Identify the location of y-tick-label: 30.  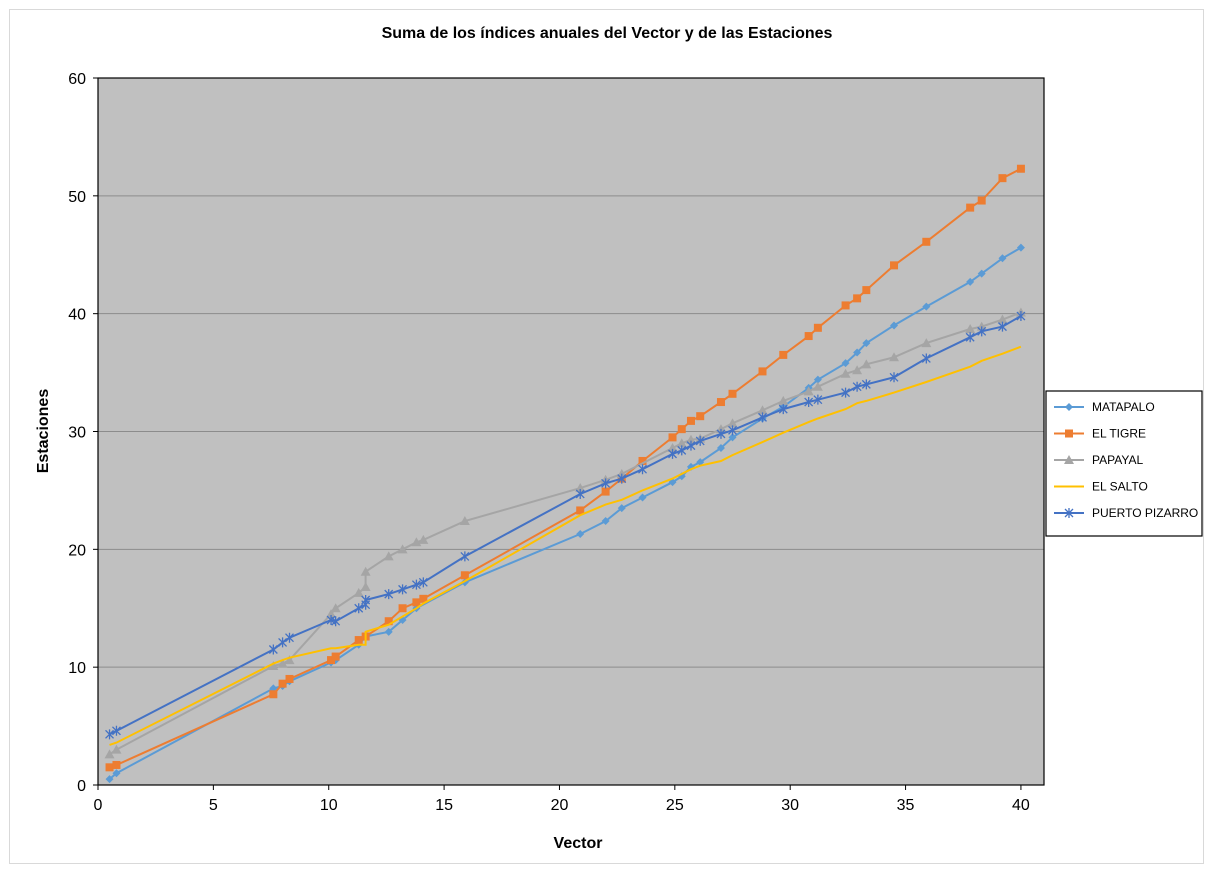
(77, 433).